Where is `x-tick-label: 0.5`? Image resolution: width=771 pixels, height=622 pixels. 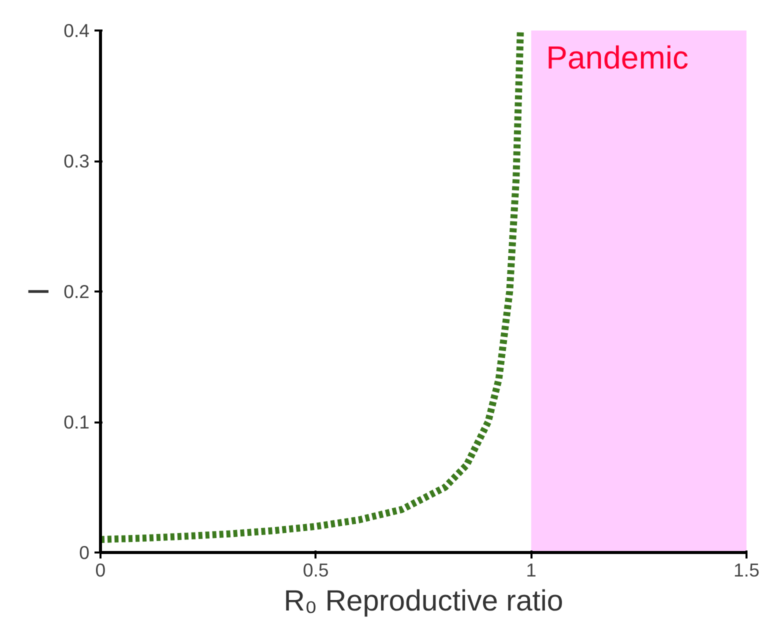
x-tick-label: 0.5 is located at coordinates (315, 570).